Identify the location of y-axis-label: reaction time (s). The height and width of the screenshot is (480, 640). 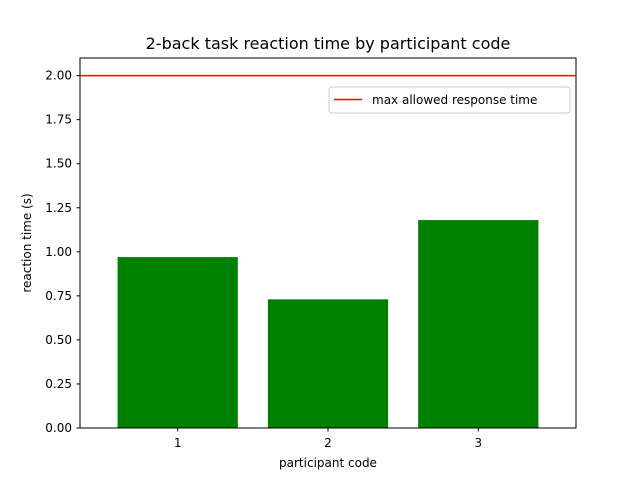
(27, 242).